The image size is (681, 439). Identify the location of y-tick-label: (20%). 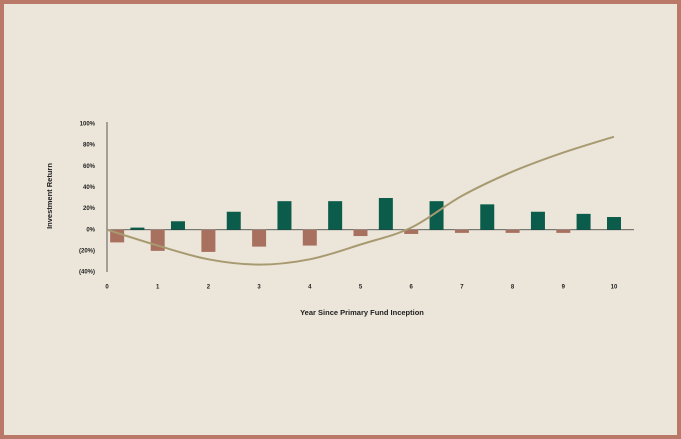
(87, 251).